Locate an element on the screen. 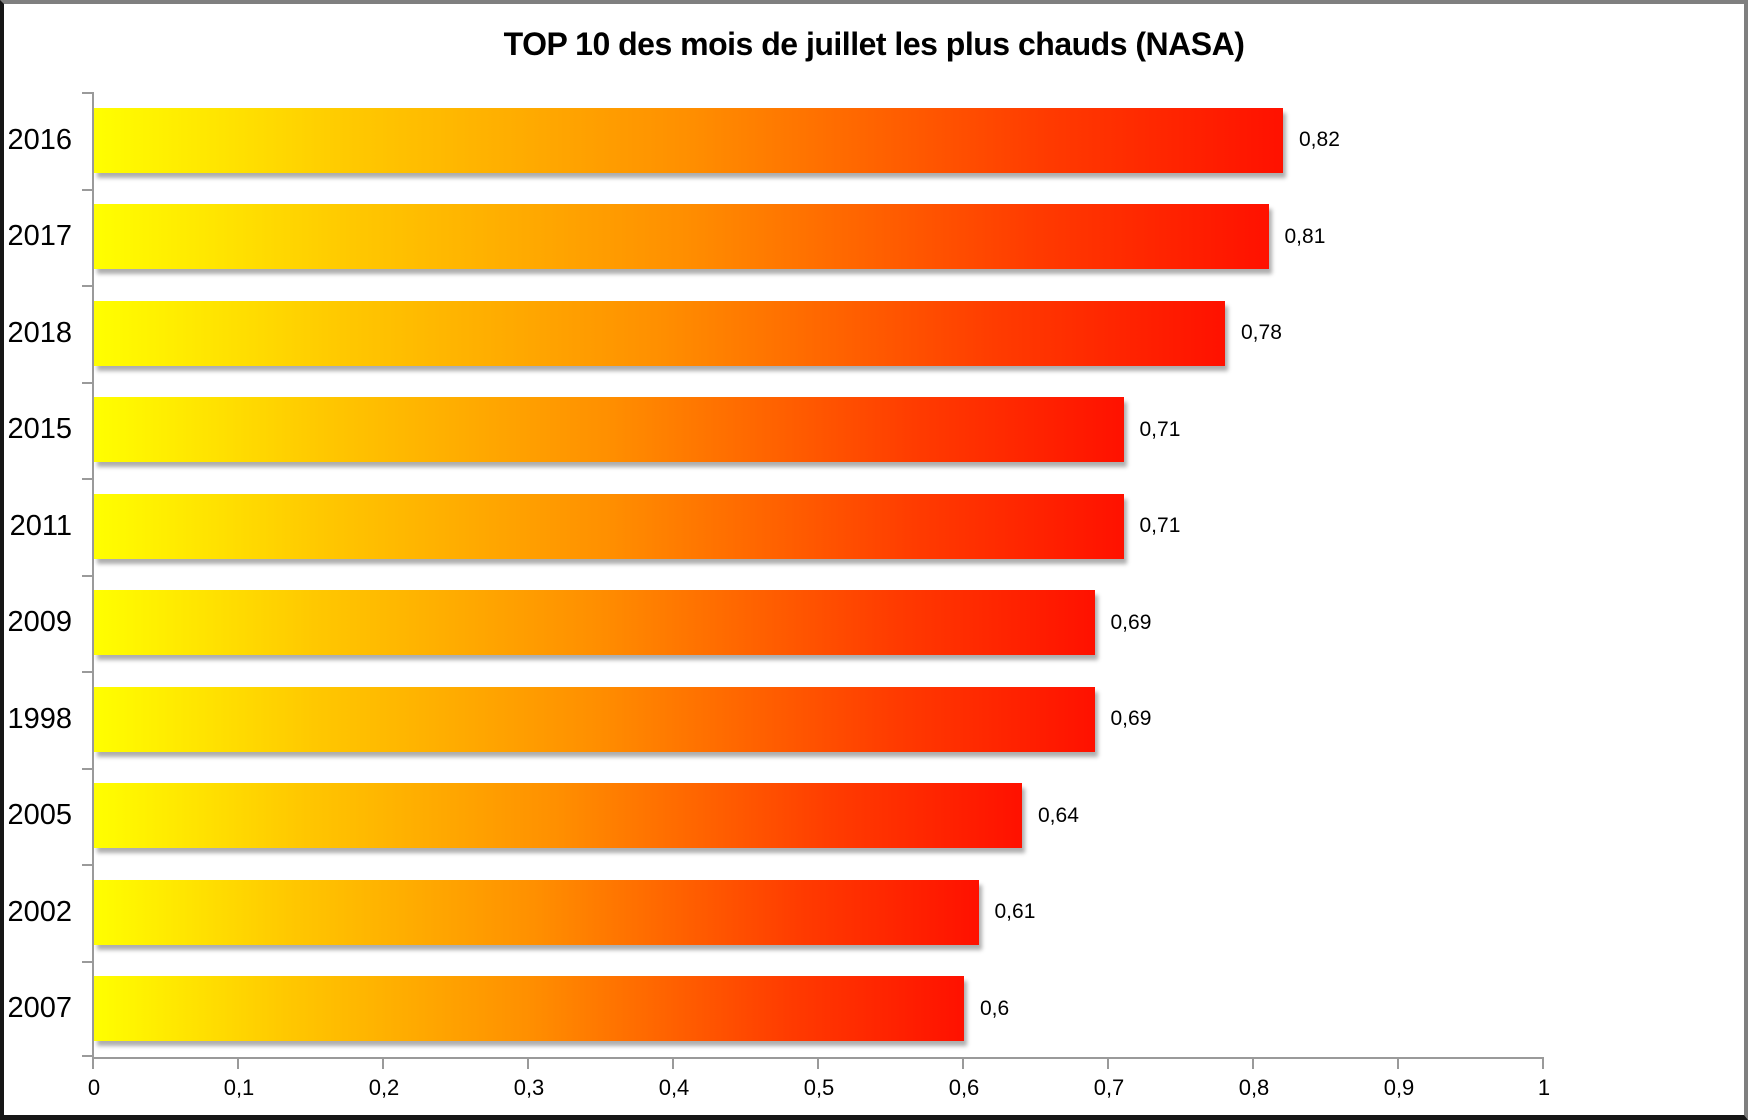 Image resolution: width=1748 pixels, height=1120 pixels. value-label: 0,61 is located at coordinates (1015, 912).